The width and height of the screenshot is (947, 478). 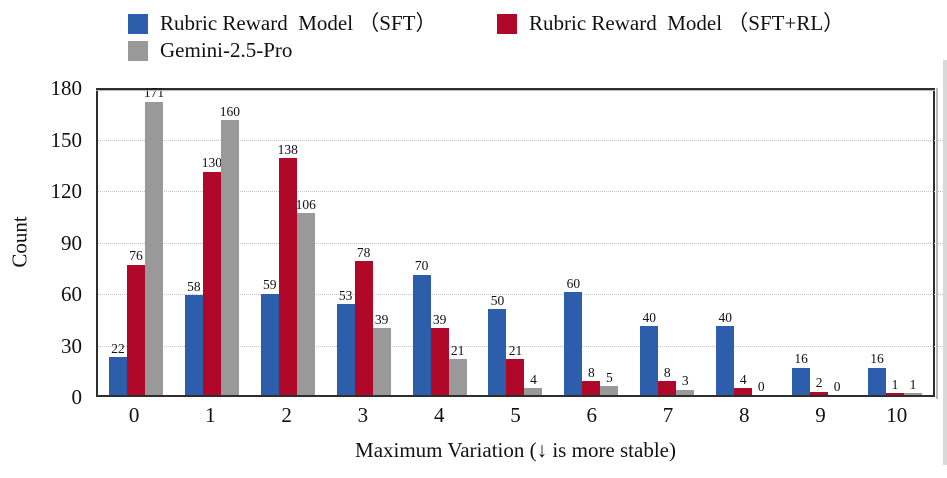 I want to click on x-tick-label: 1, so click(x=210, y=415).